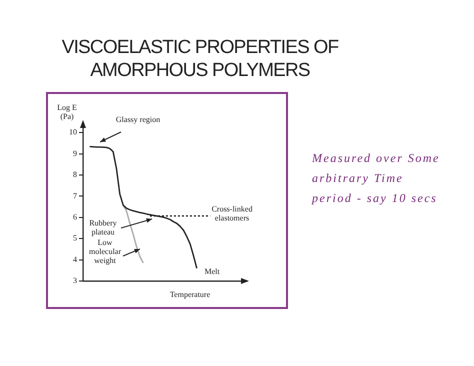 The height and width of the screenshot is (366, 474). I want to click on chart-title: VISCOELASTIC PROPERTIES OF AMORPHOUS POLYMERS, so click(200, 59).